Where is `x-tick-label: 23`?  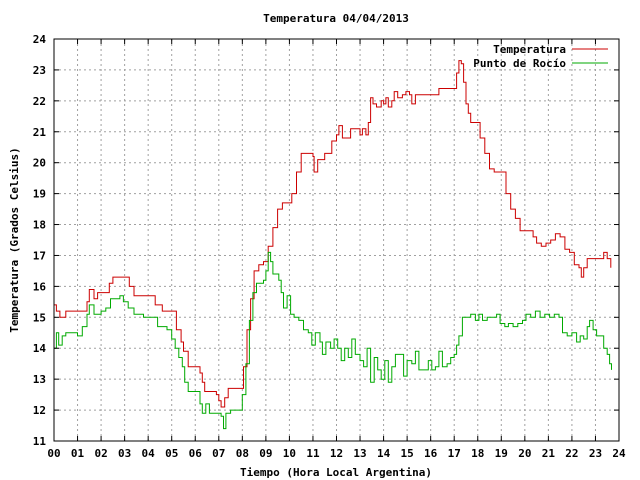 x-tick-label: 23 is located at coordinates (595, 453).